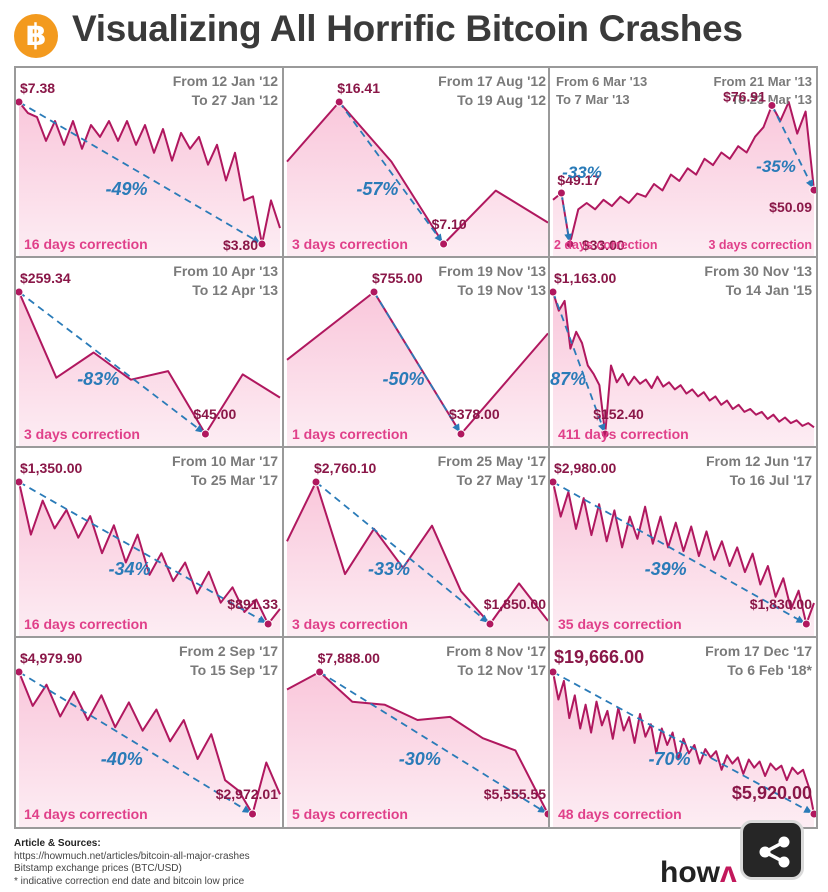 This screenshot has height=892, width=828. I want to click on date-from: From 10 Mar '17, so click(225, 461).